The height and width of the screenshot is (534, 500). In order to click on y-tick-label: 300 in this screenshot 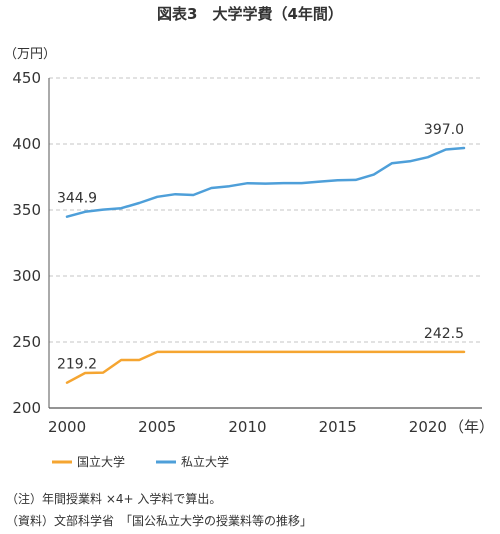, I will do `click(26, 276)`.